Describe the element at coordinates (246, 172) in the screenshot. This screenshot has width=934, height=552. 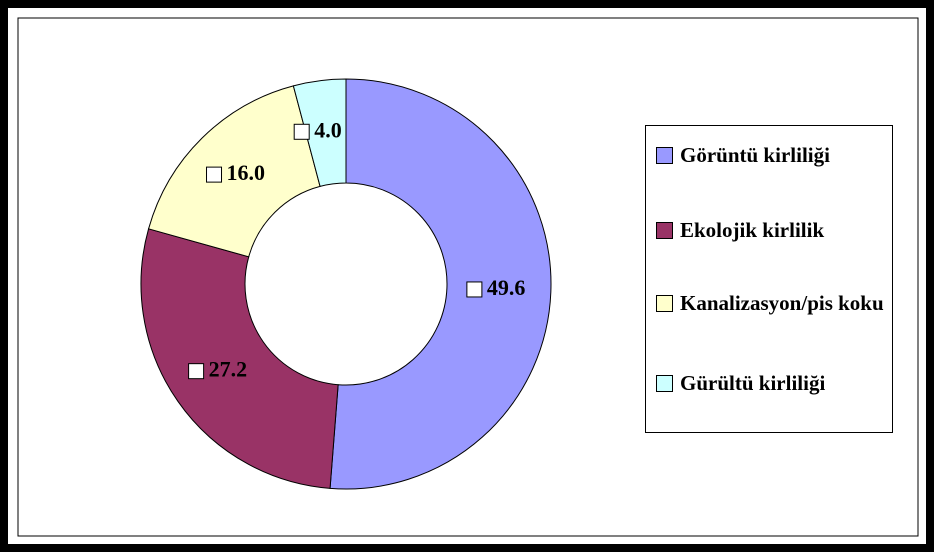
I see `data-label: 16.0` at that location.